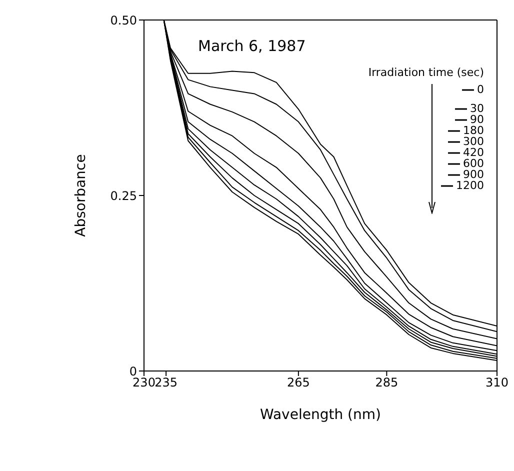  What do you see at coordinates (473, 130) in the screenshot?
I see `legend-label: 180` at bounding box center [473, 130].